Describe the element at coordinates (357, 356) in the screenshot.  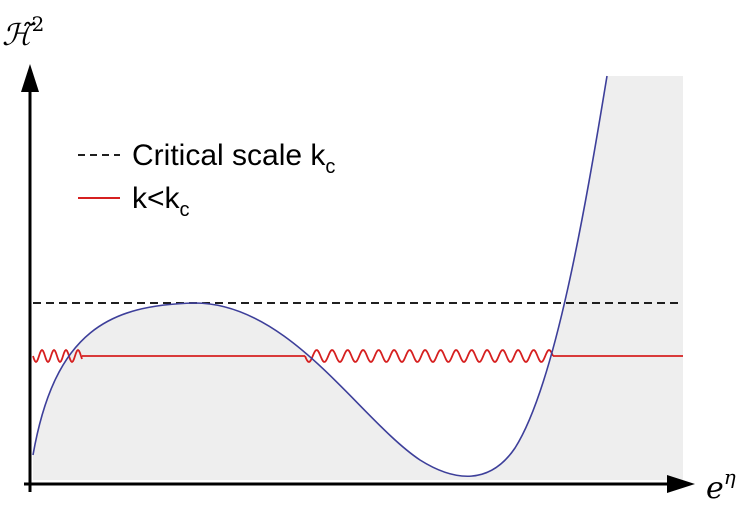
I see `subcritical-wave-line` at that location.